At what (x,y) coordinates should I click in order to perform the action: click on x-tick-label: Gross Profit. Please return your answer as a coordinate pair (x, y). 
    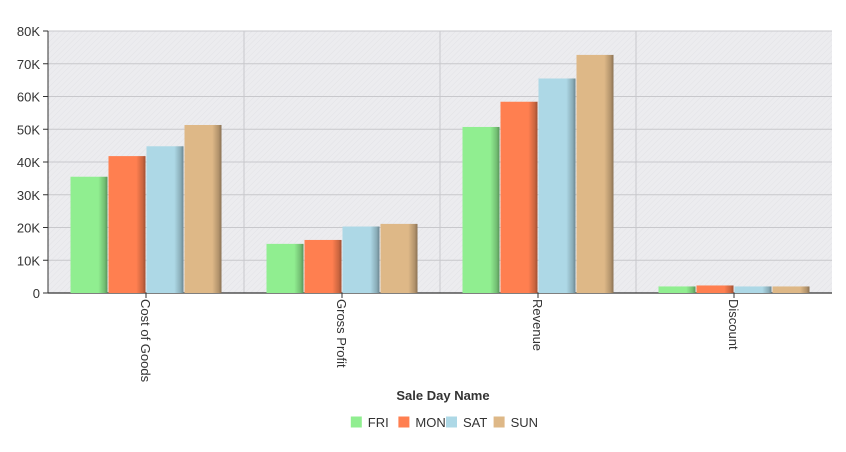
    Looking at the image, I should click on (341, 333).